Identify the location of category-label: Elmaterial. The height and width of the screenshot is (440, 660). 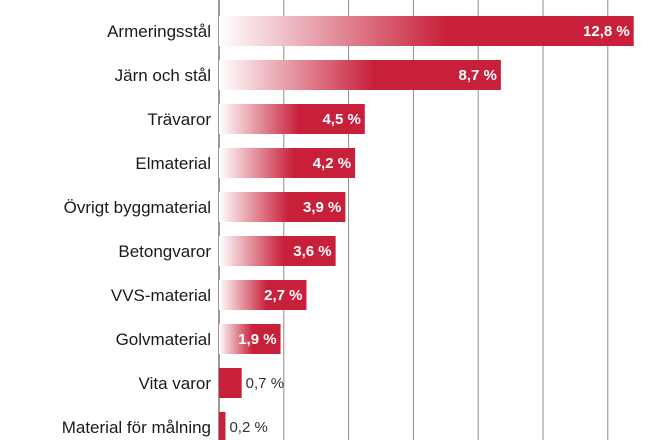
(173, 163).